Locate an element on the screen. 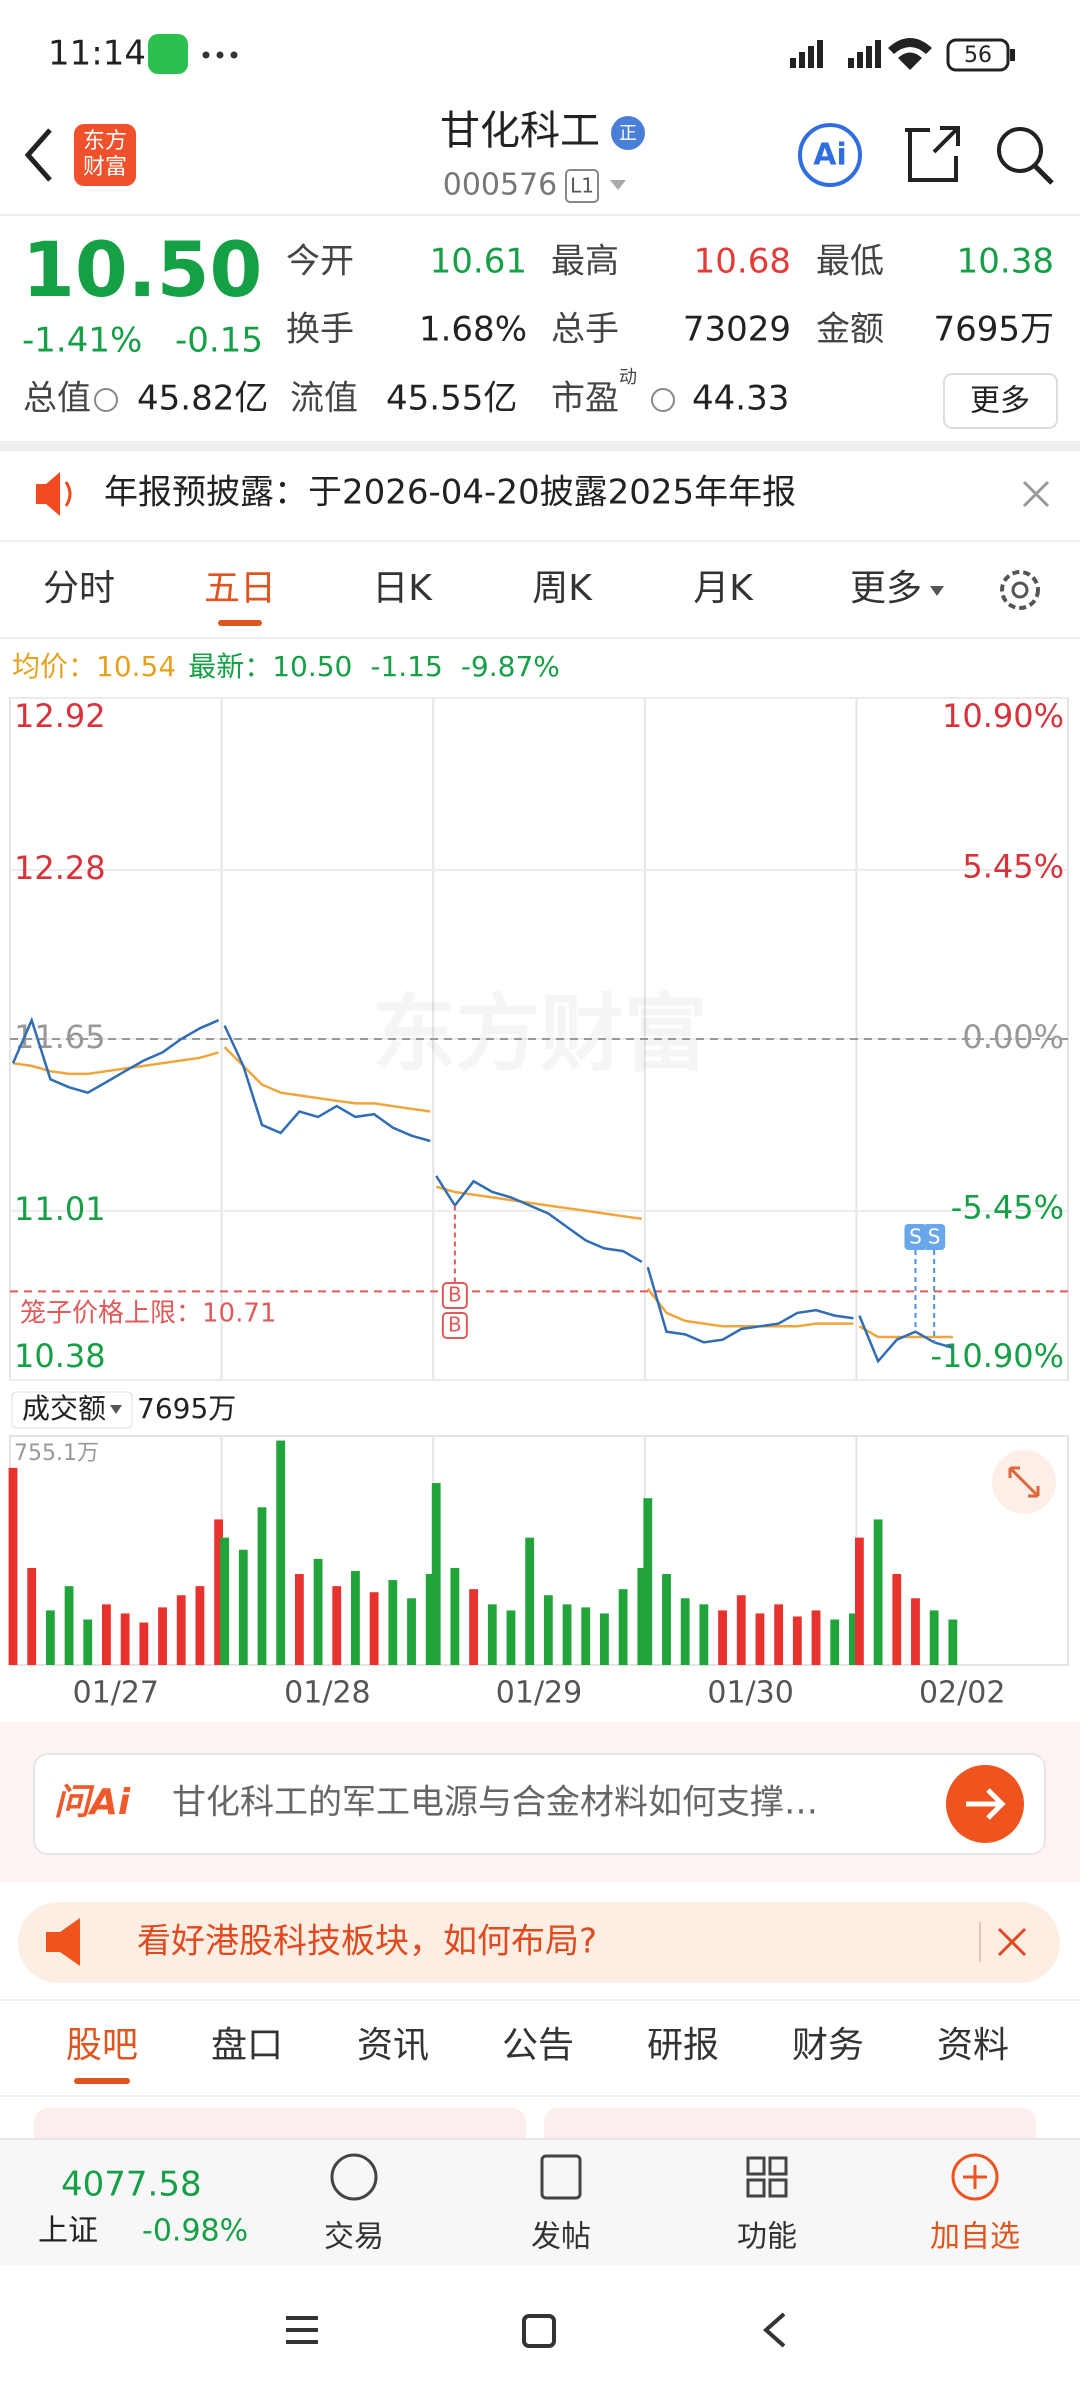 The image size is (1080, 2400). level: L1 is located at coordinates (582, 186).